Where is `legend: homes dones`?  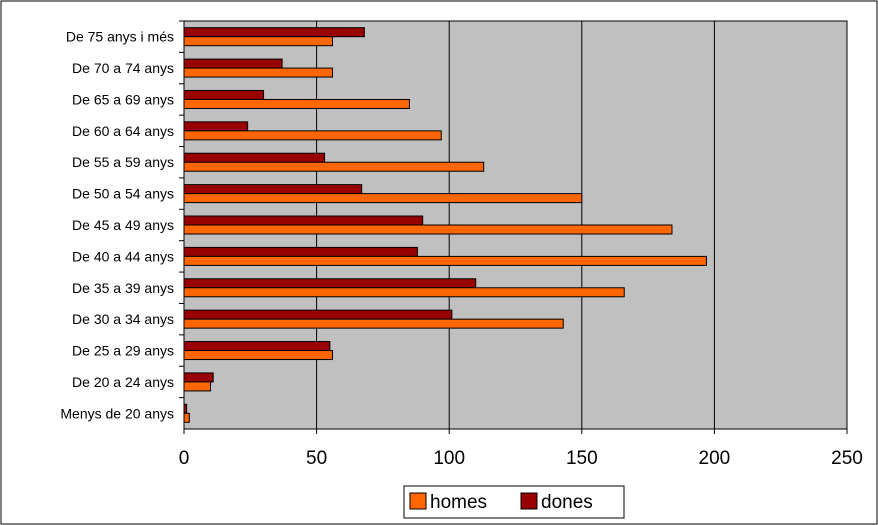 legend: homes dones is located at coordinates (514, 502).